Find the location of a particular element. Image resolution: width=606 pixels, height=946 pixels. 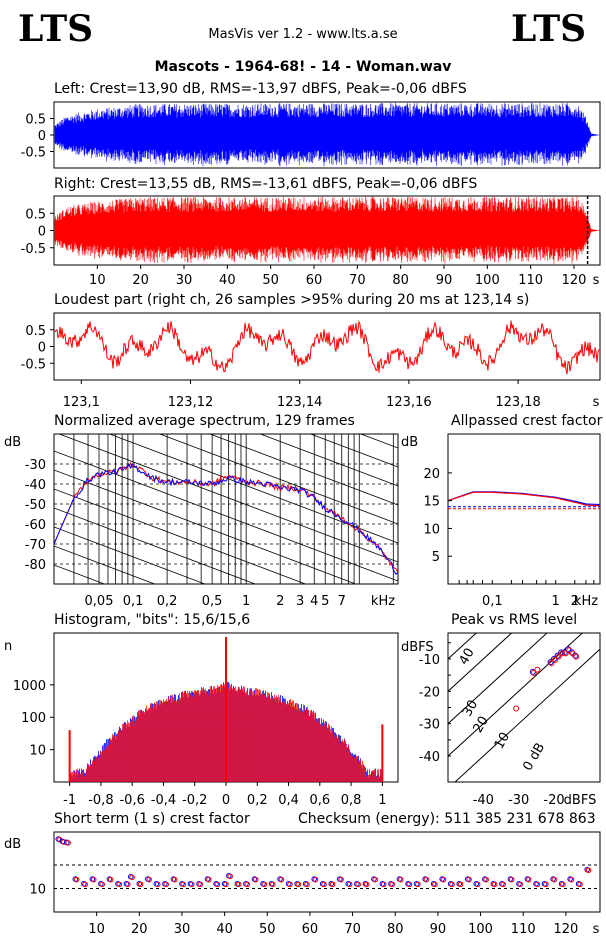

tick-label: 0,05 is located at coordinates (99, 601).